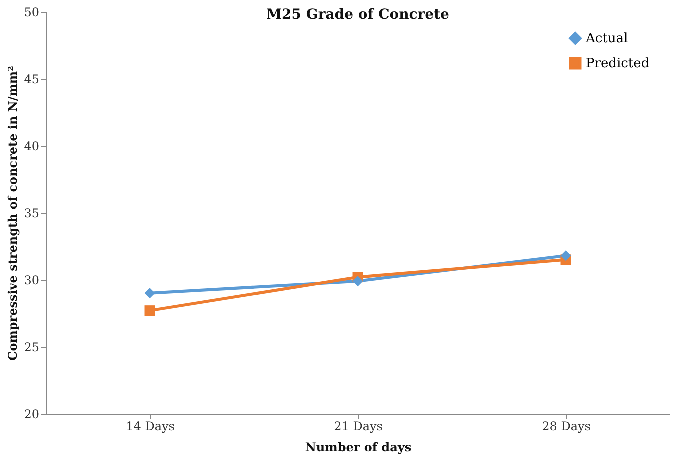 Image resolution: width=676 pixels, height=459 pixels. I want to click on legend-label: Actual, so click(606, 39).